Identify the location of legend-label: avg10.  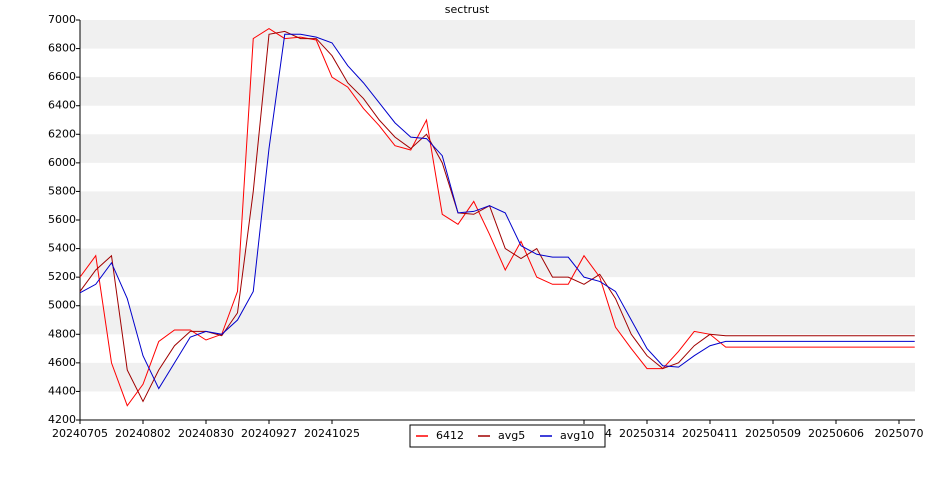
(577, 435).